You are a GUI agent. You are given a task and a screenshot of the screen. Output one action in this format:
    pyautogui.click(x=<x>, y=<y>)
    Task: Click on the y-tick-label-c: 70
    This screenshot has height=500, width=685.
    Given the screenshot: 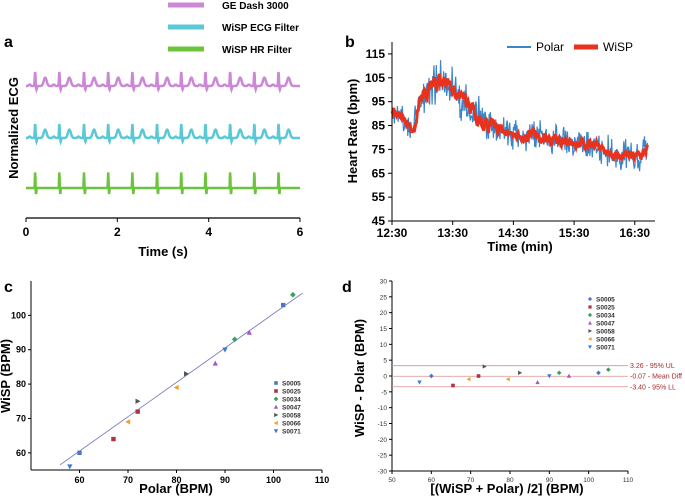 What is the action you would take?
    pyautogui.click(x=21, y=418)
    